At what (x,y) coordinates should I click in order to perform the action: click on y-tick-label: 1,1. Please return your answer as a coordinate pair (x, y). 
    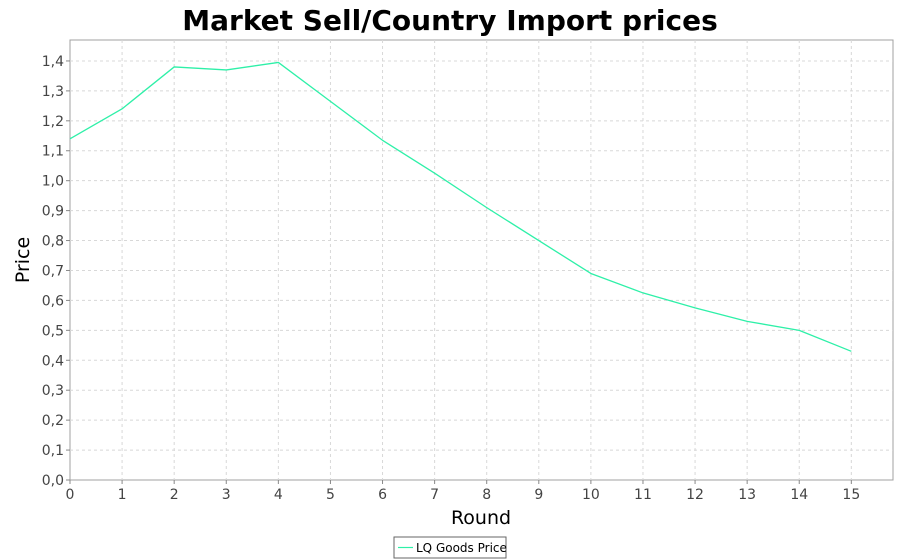
    Looking at the image, I should click on (53, 152).